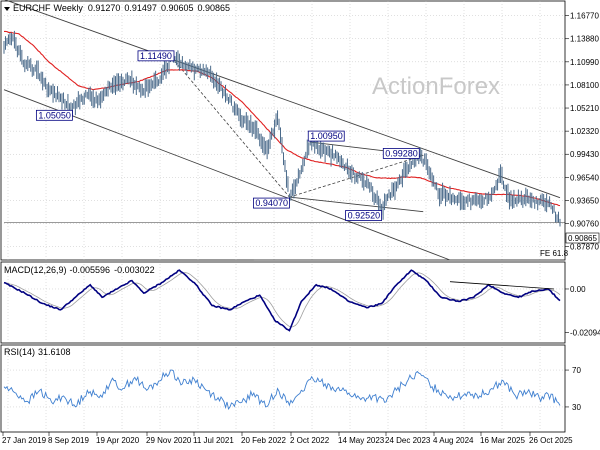 This screenshot has width=600, height=450. I want to click on time-tick-label: 16 Mar 2025, so click(502, 440).